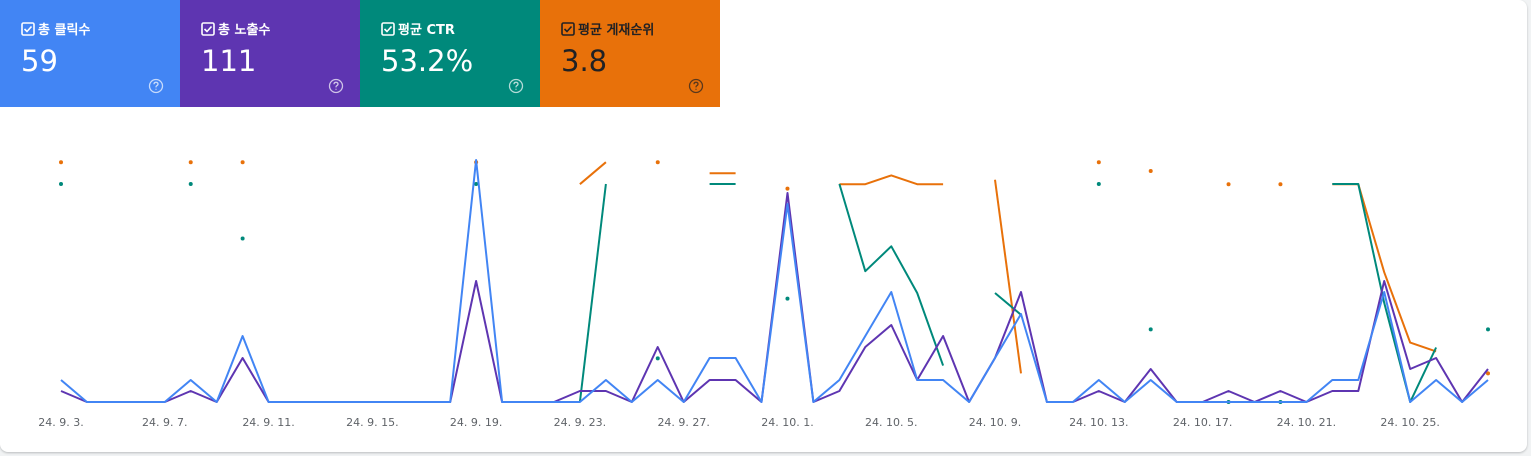 The height and width of the screenshot is (456, 1531). Describe the element at coordinates (268, 422) in the screenshot. I see `x-tick-label: 24. 9. 11.` at that location.